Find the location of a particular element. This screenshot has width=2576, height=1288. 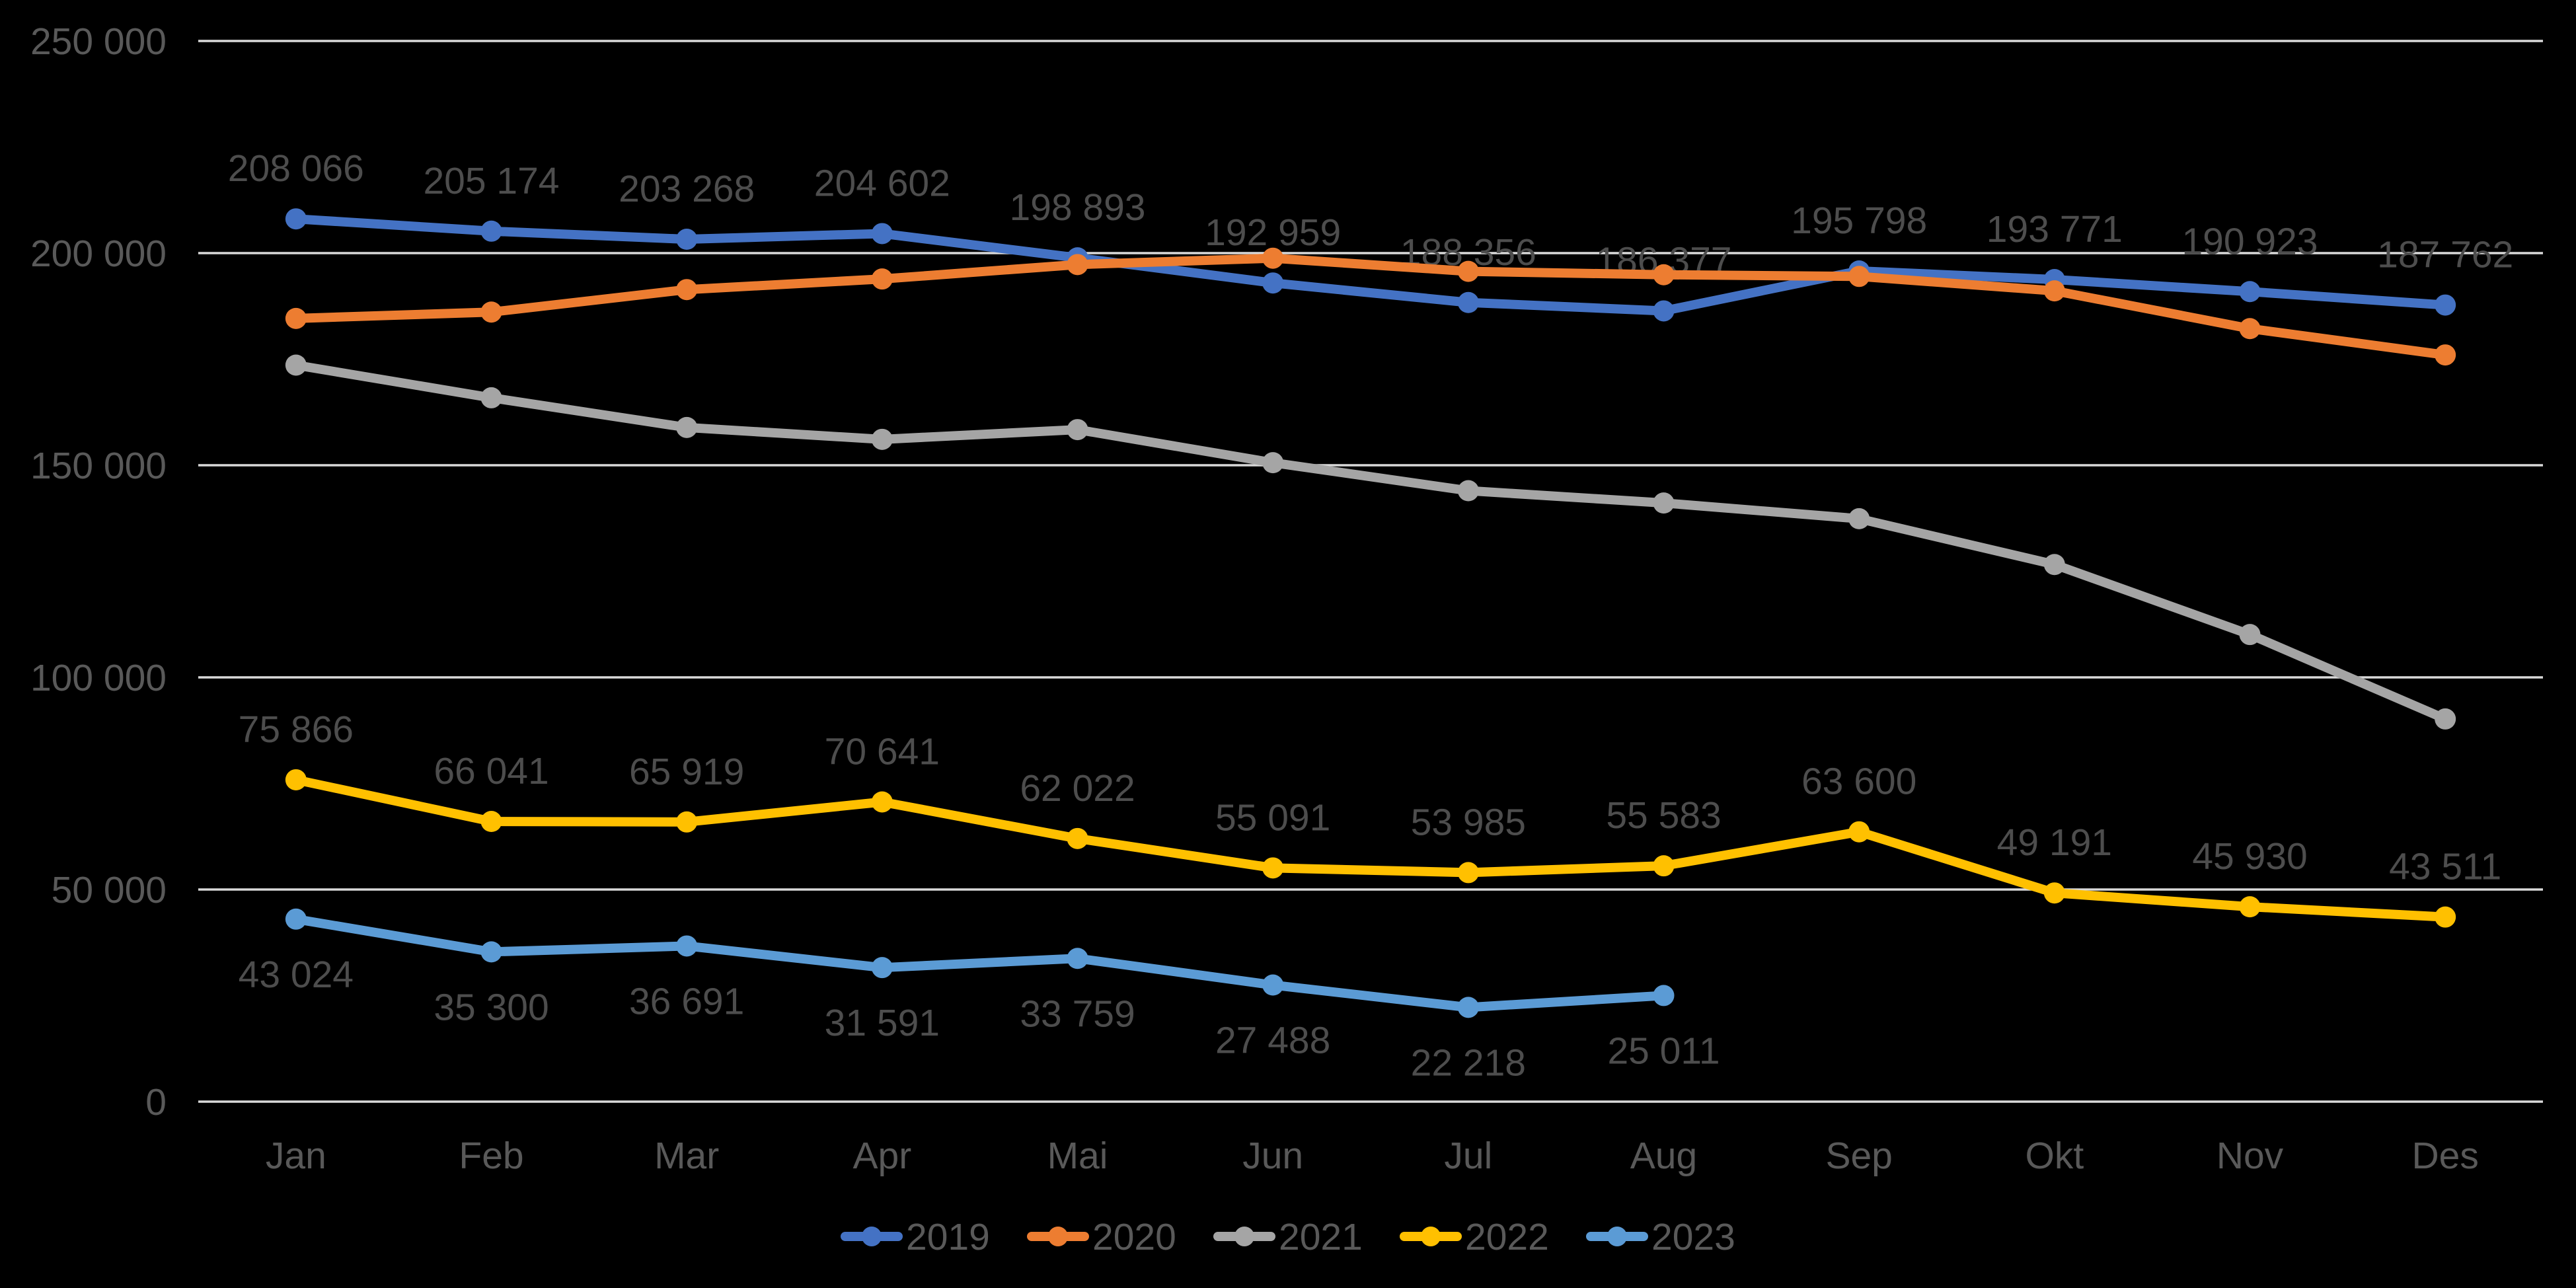

y-tick-label: 250 000 is located at coordinates (98, 41).